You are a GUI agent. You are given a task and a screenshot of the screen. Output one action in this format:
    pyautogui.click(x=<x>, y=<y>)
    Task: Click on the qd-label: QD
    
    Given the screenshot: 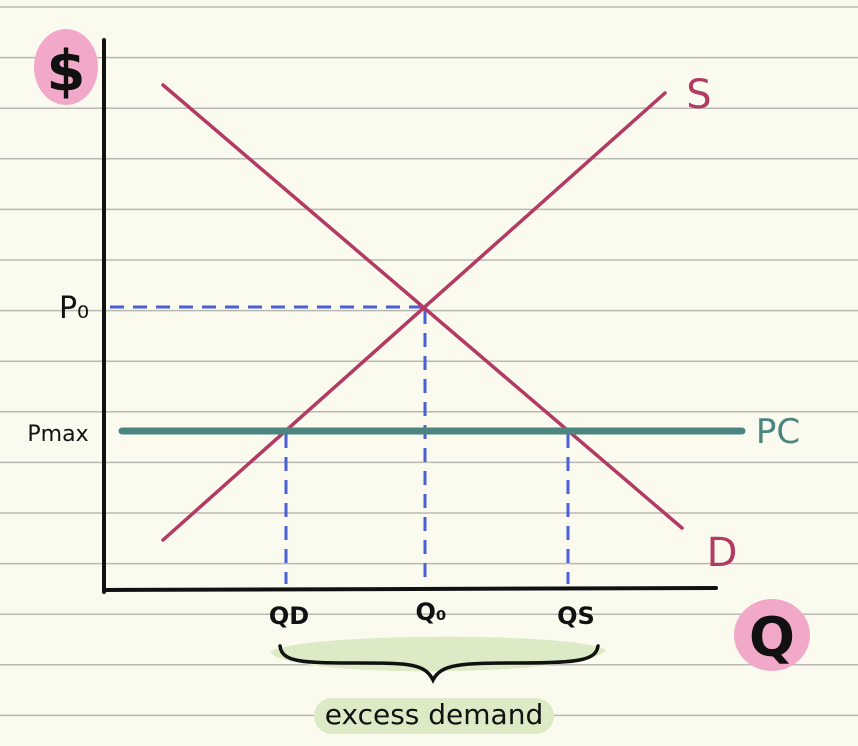 What is the action you would take?
    pyautogui.click(x=289, y=616)
    